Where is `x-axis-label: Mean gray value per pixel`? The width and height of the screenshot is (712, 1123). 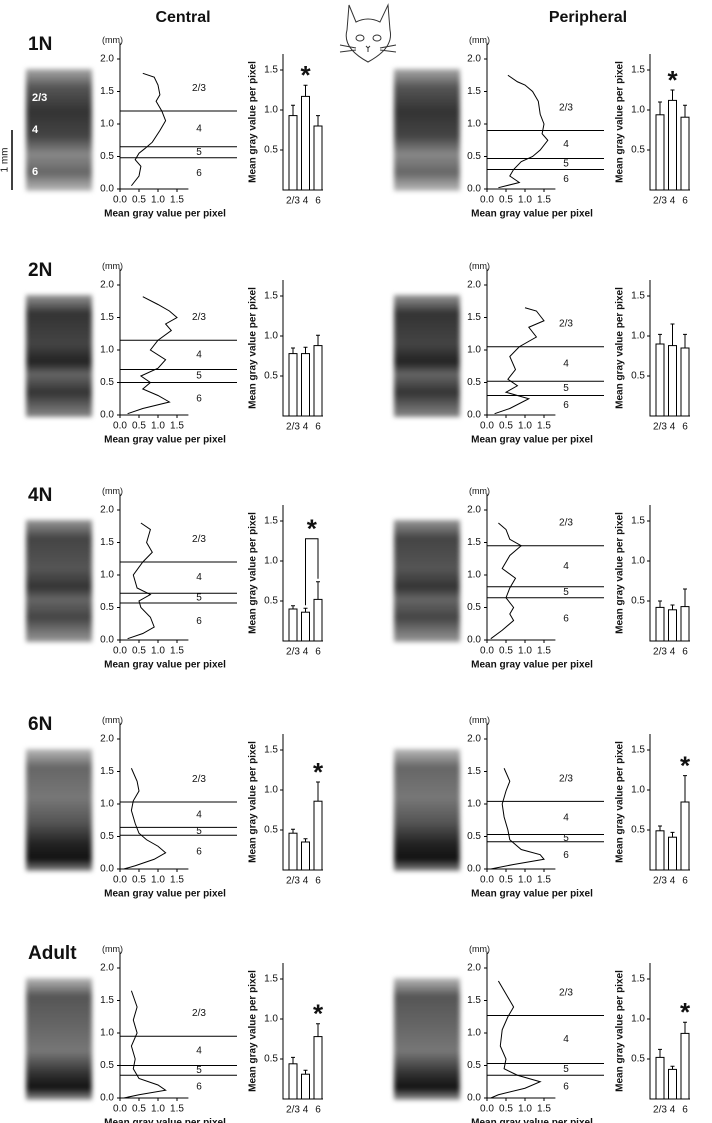 x-axis-label: Mean gray value per pixel is located at coordinates (165, 214).